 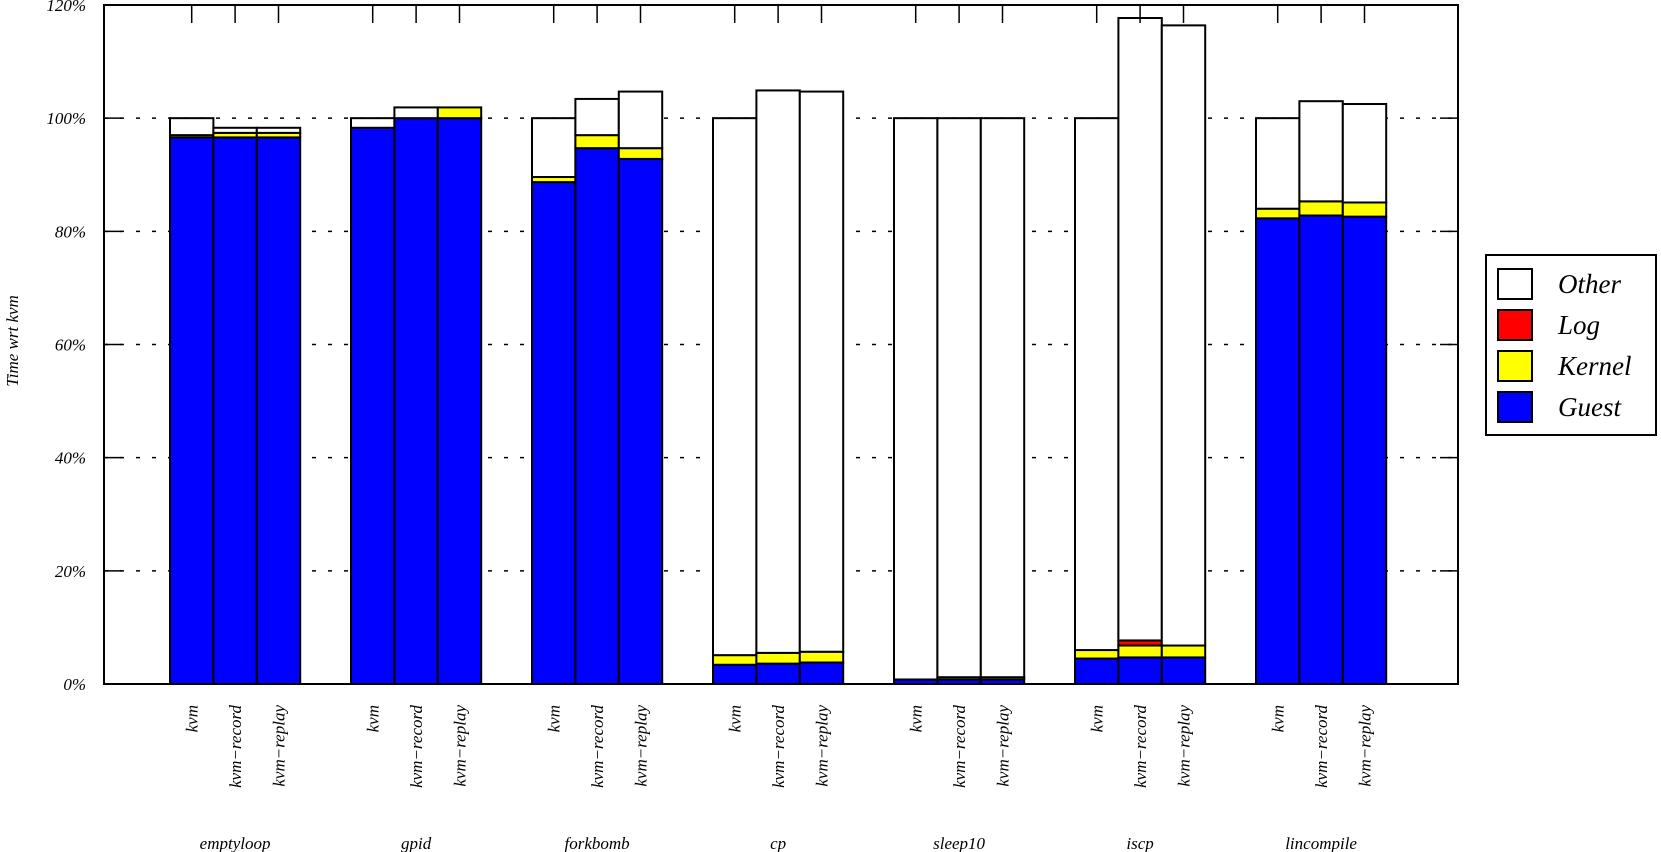 I want to click on group-label: cp, so click(x=778, y=843).